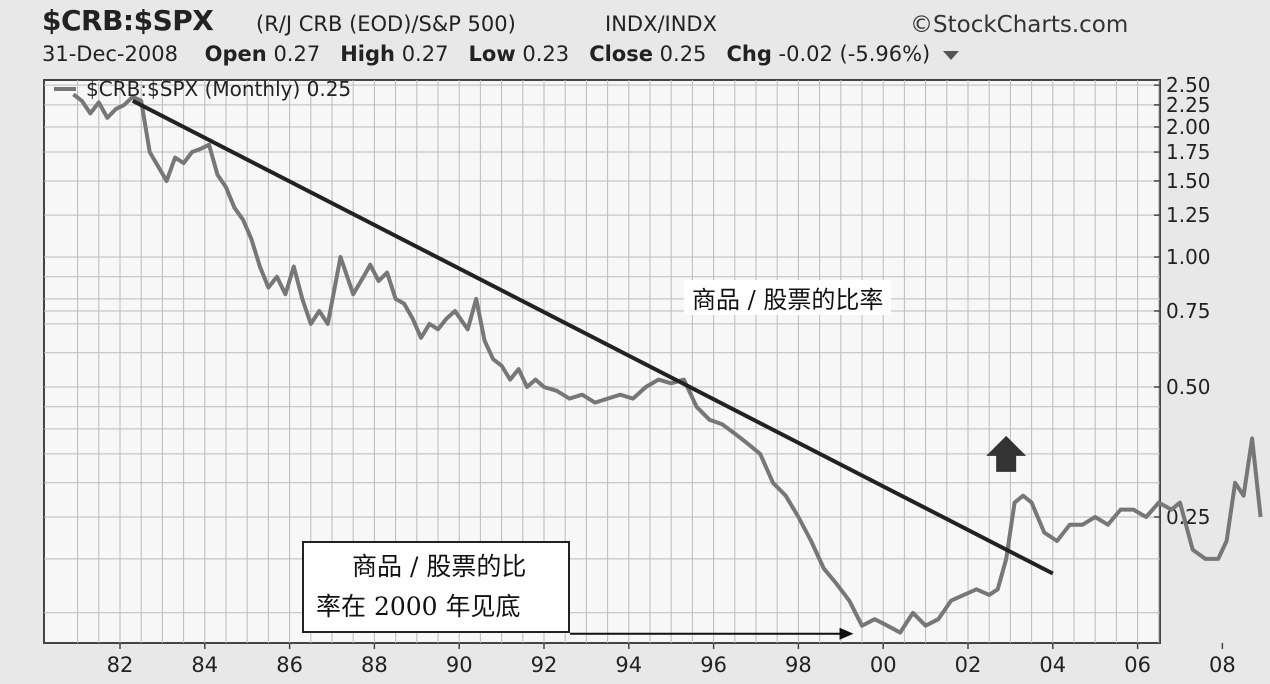  What do you see at coordinates (1188, 105) in the screenshot?
I see `y-tick-label: 2.25` at bounding box center [1188, 105].